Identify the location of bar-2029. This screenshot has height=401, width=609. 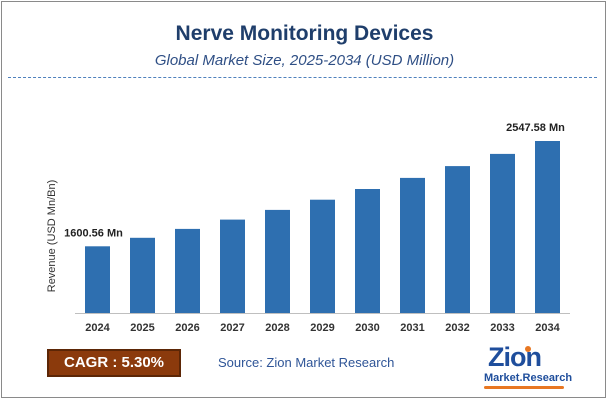
(322, 256).